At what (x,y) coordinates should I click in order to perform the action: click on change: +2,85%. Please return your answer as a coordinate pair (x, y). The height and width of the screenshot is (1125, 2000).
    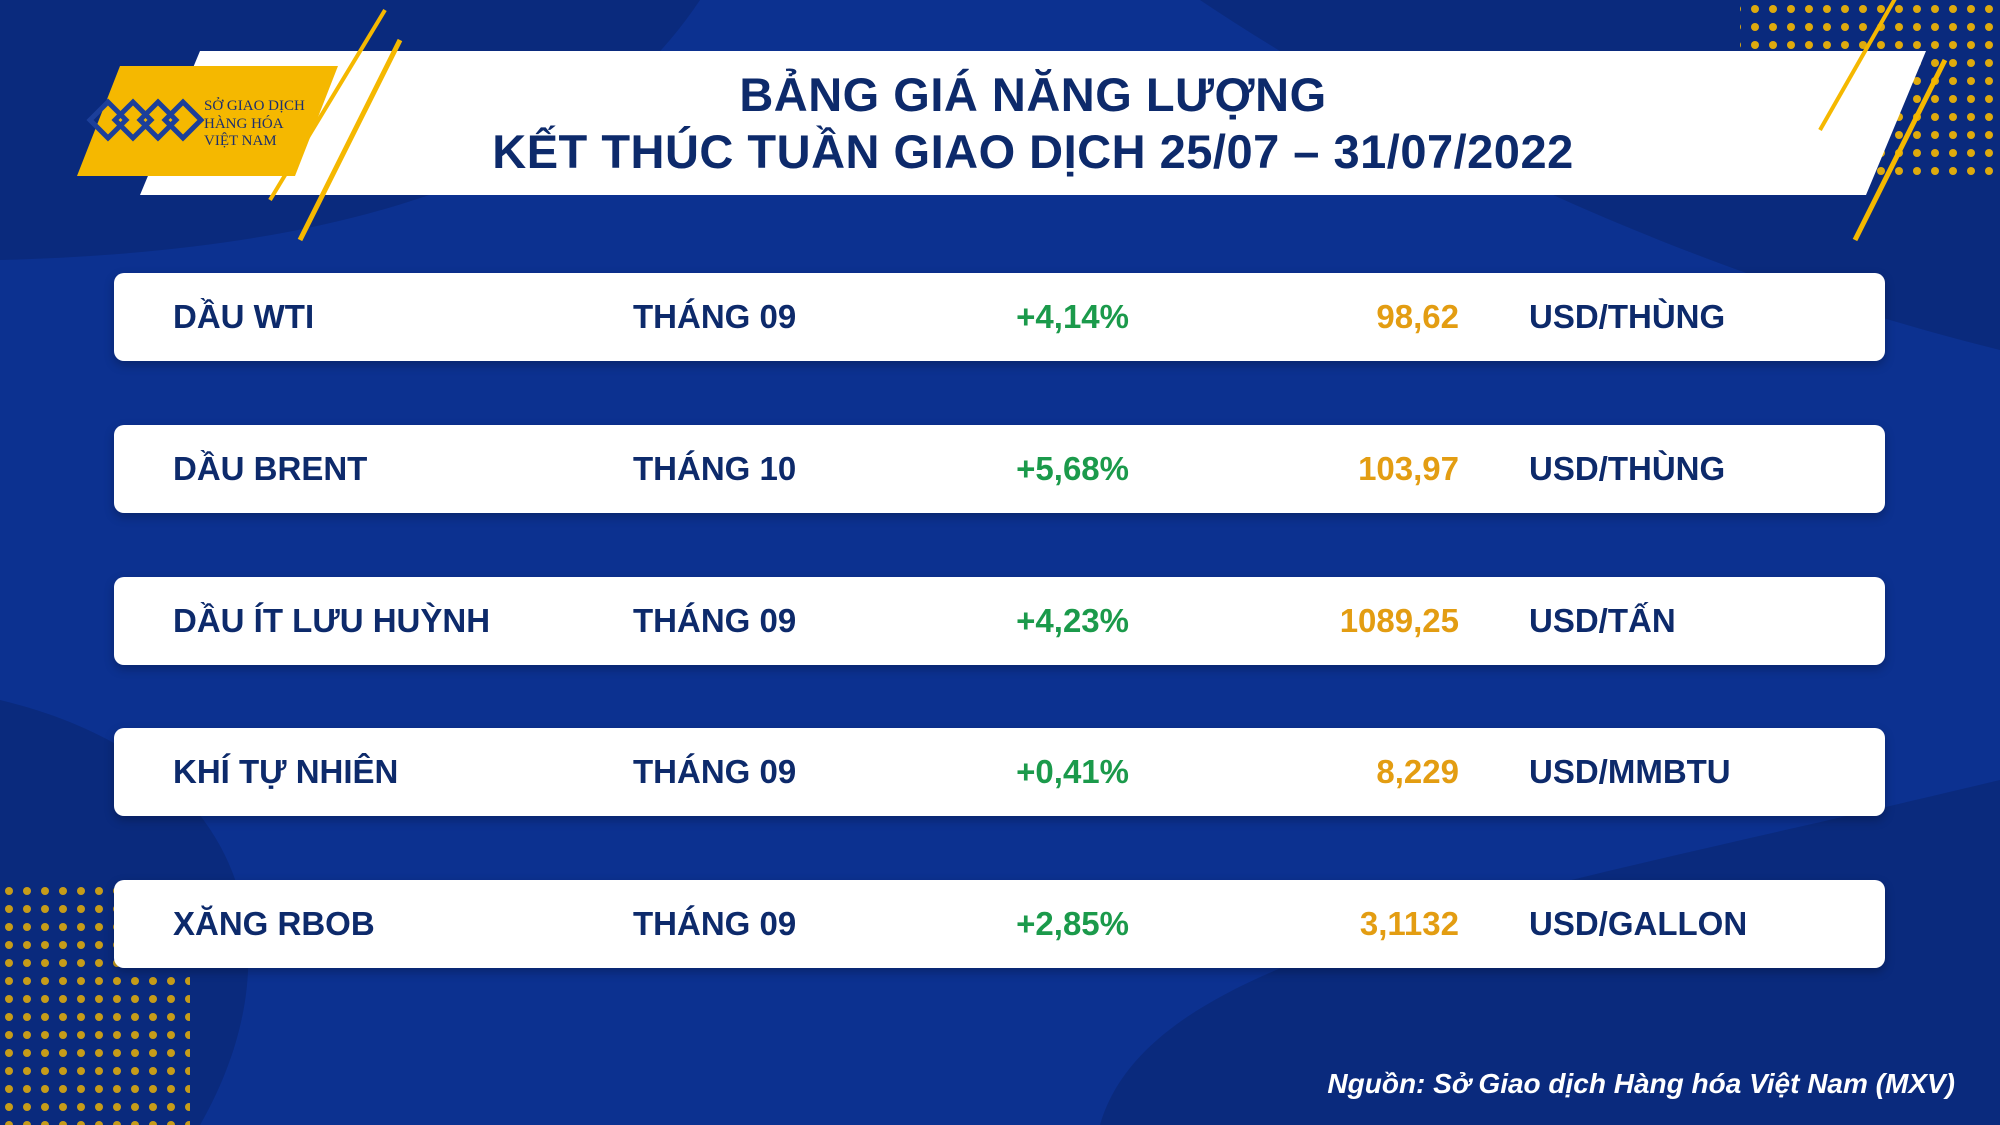
    Looking at the image, I should click on (1072, 924).